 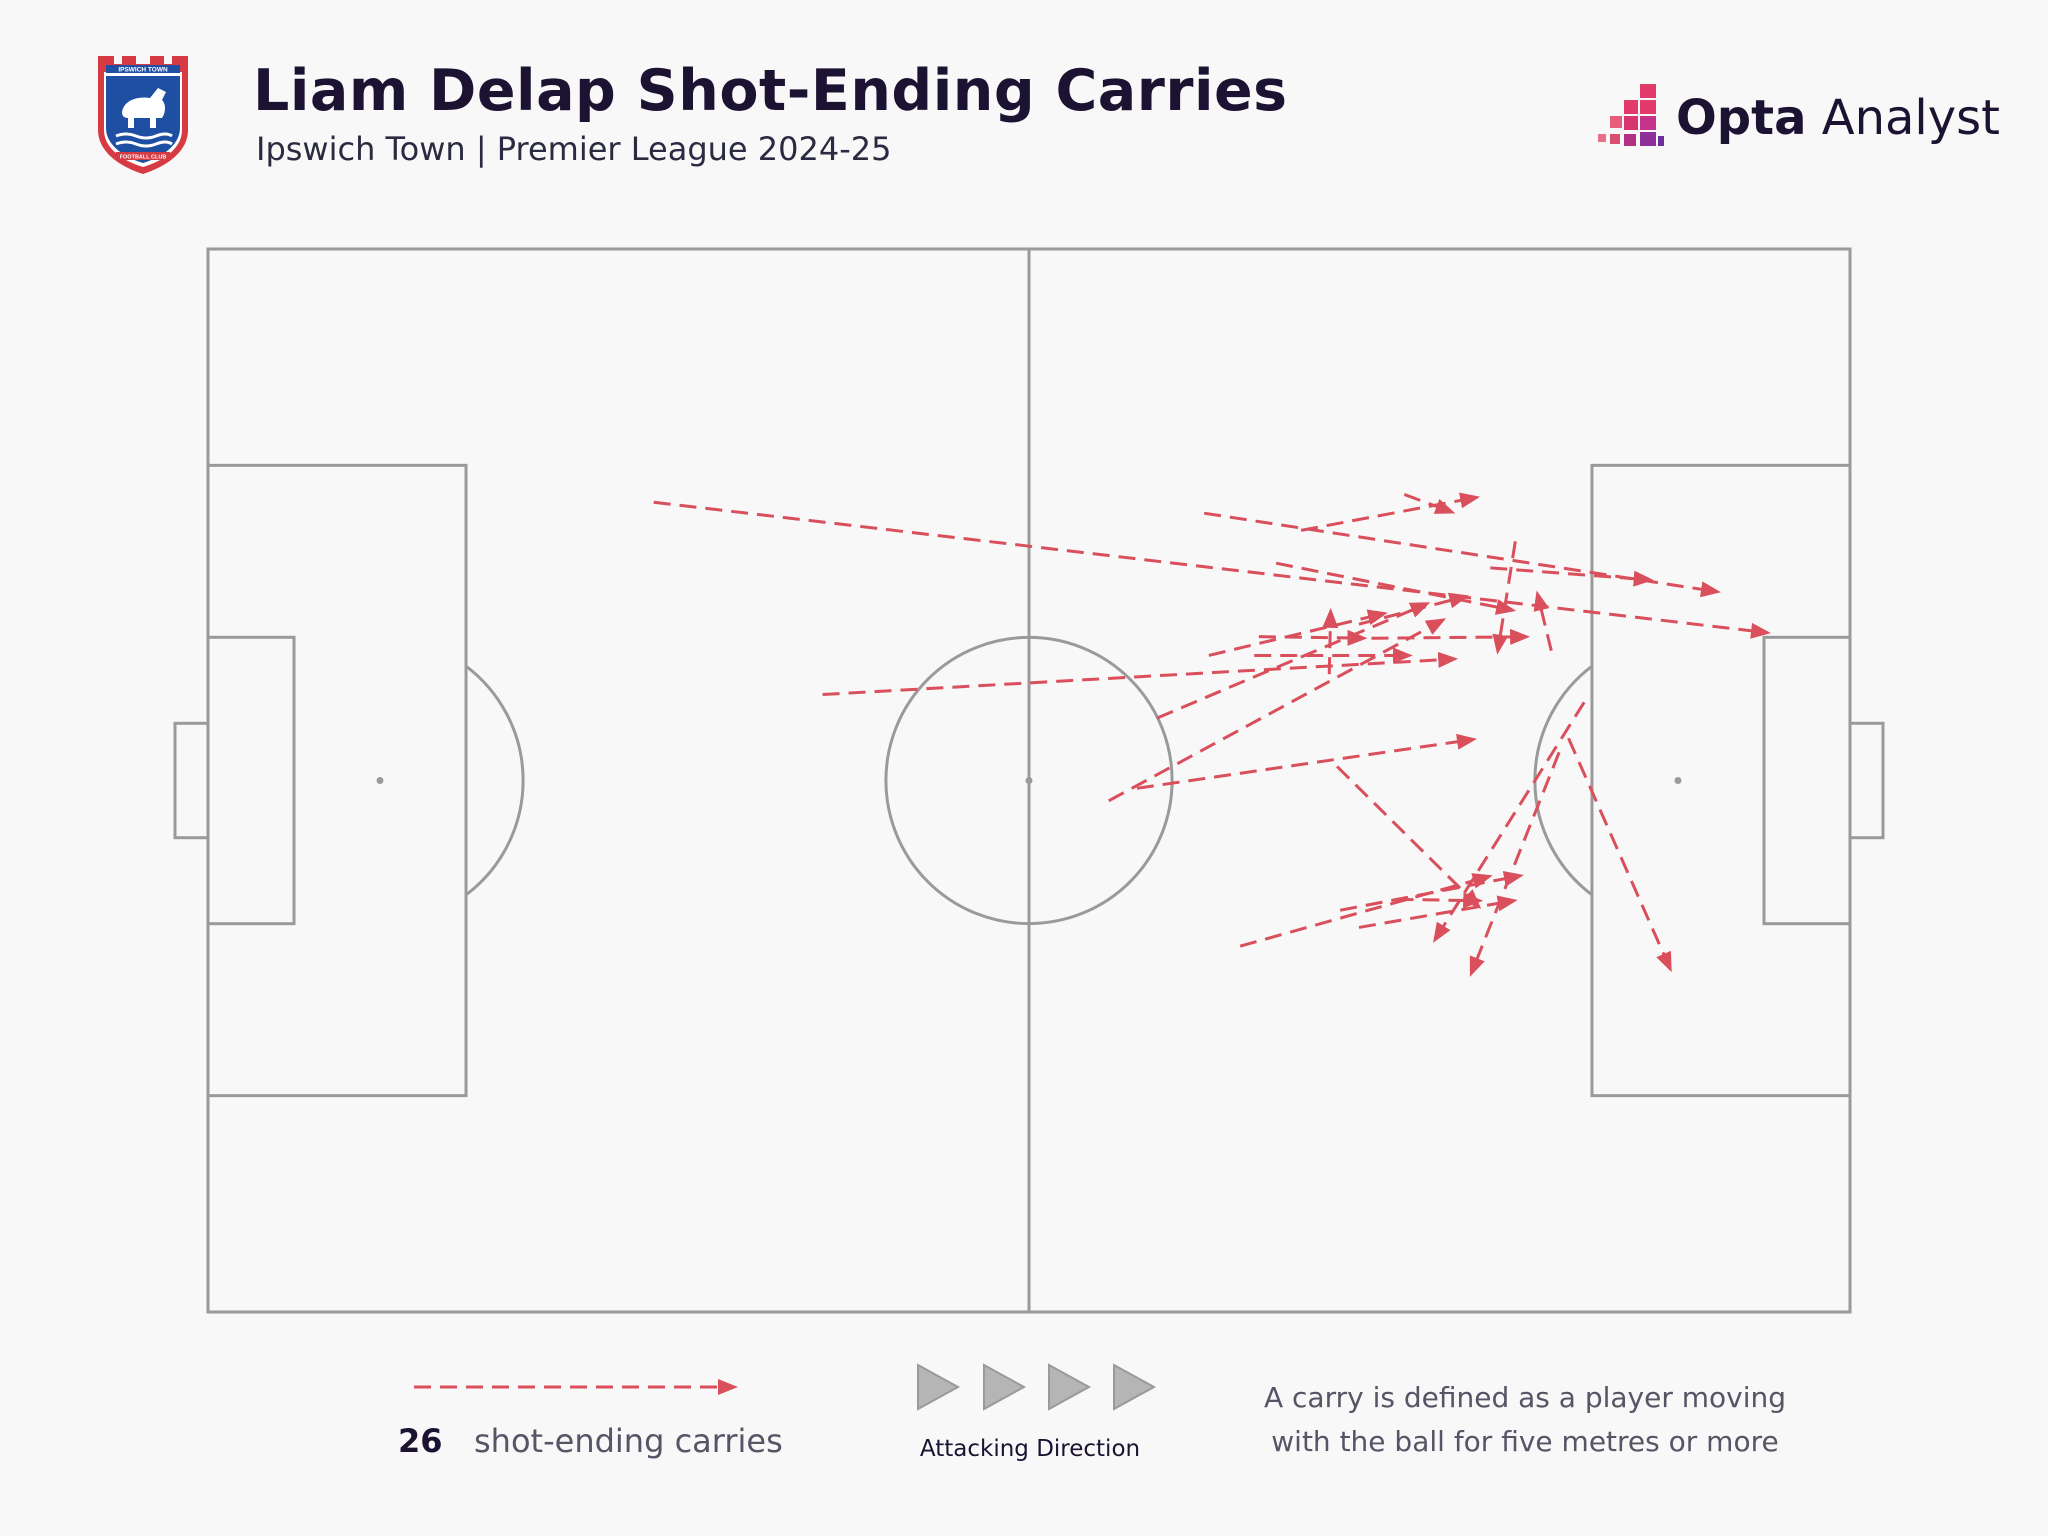 I want to click on right-six-yard-box, so click(x=1807, y=780).